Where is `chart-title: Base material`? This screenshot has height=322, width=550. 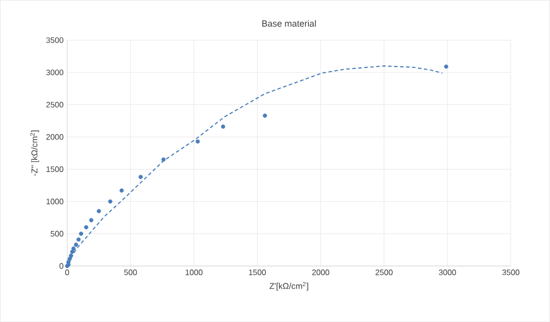
chart-title: Base material is located at coordinates (289, 23).